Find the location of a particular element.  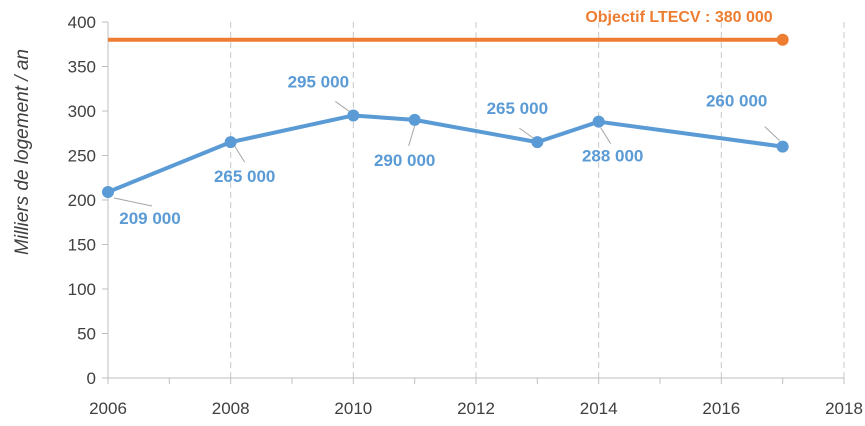

x-tick-label: 2012 is located at coordinates (476, 408).